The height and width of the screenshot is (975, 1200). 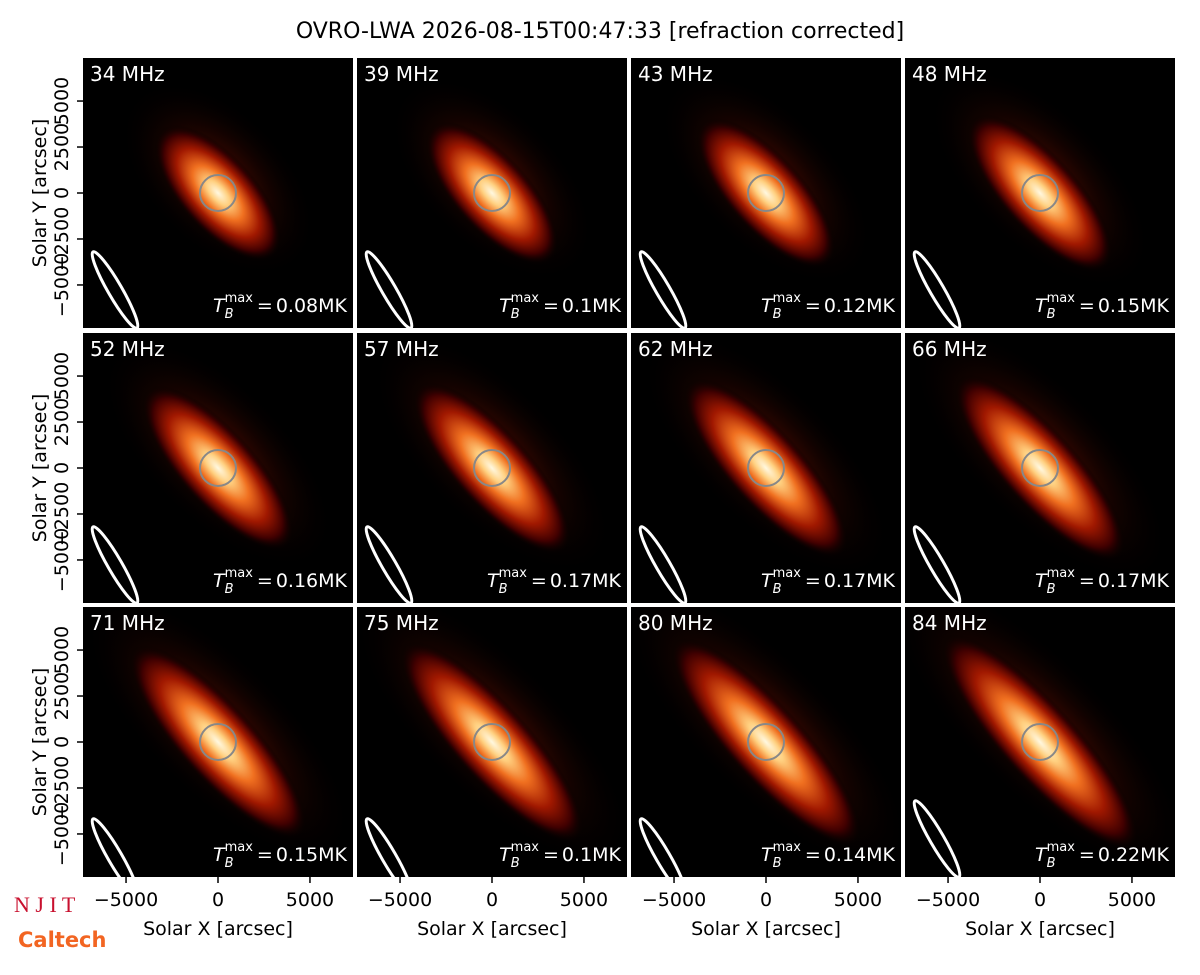 I want to click on panel: 66 MHz TBmax = 0.17MK, so click(x=1040, y=468).